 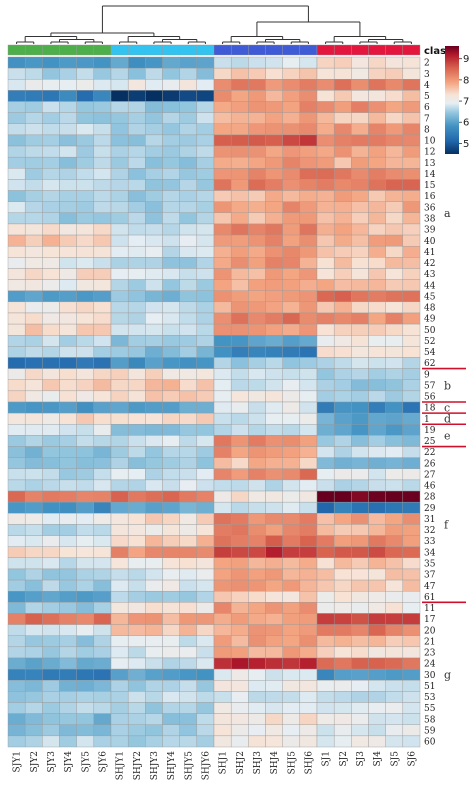 What do you see at coordinates (447, 435) in the screenshot?
I see `row-group-label: e` at bounding box center [447, 435].